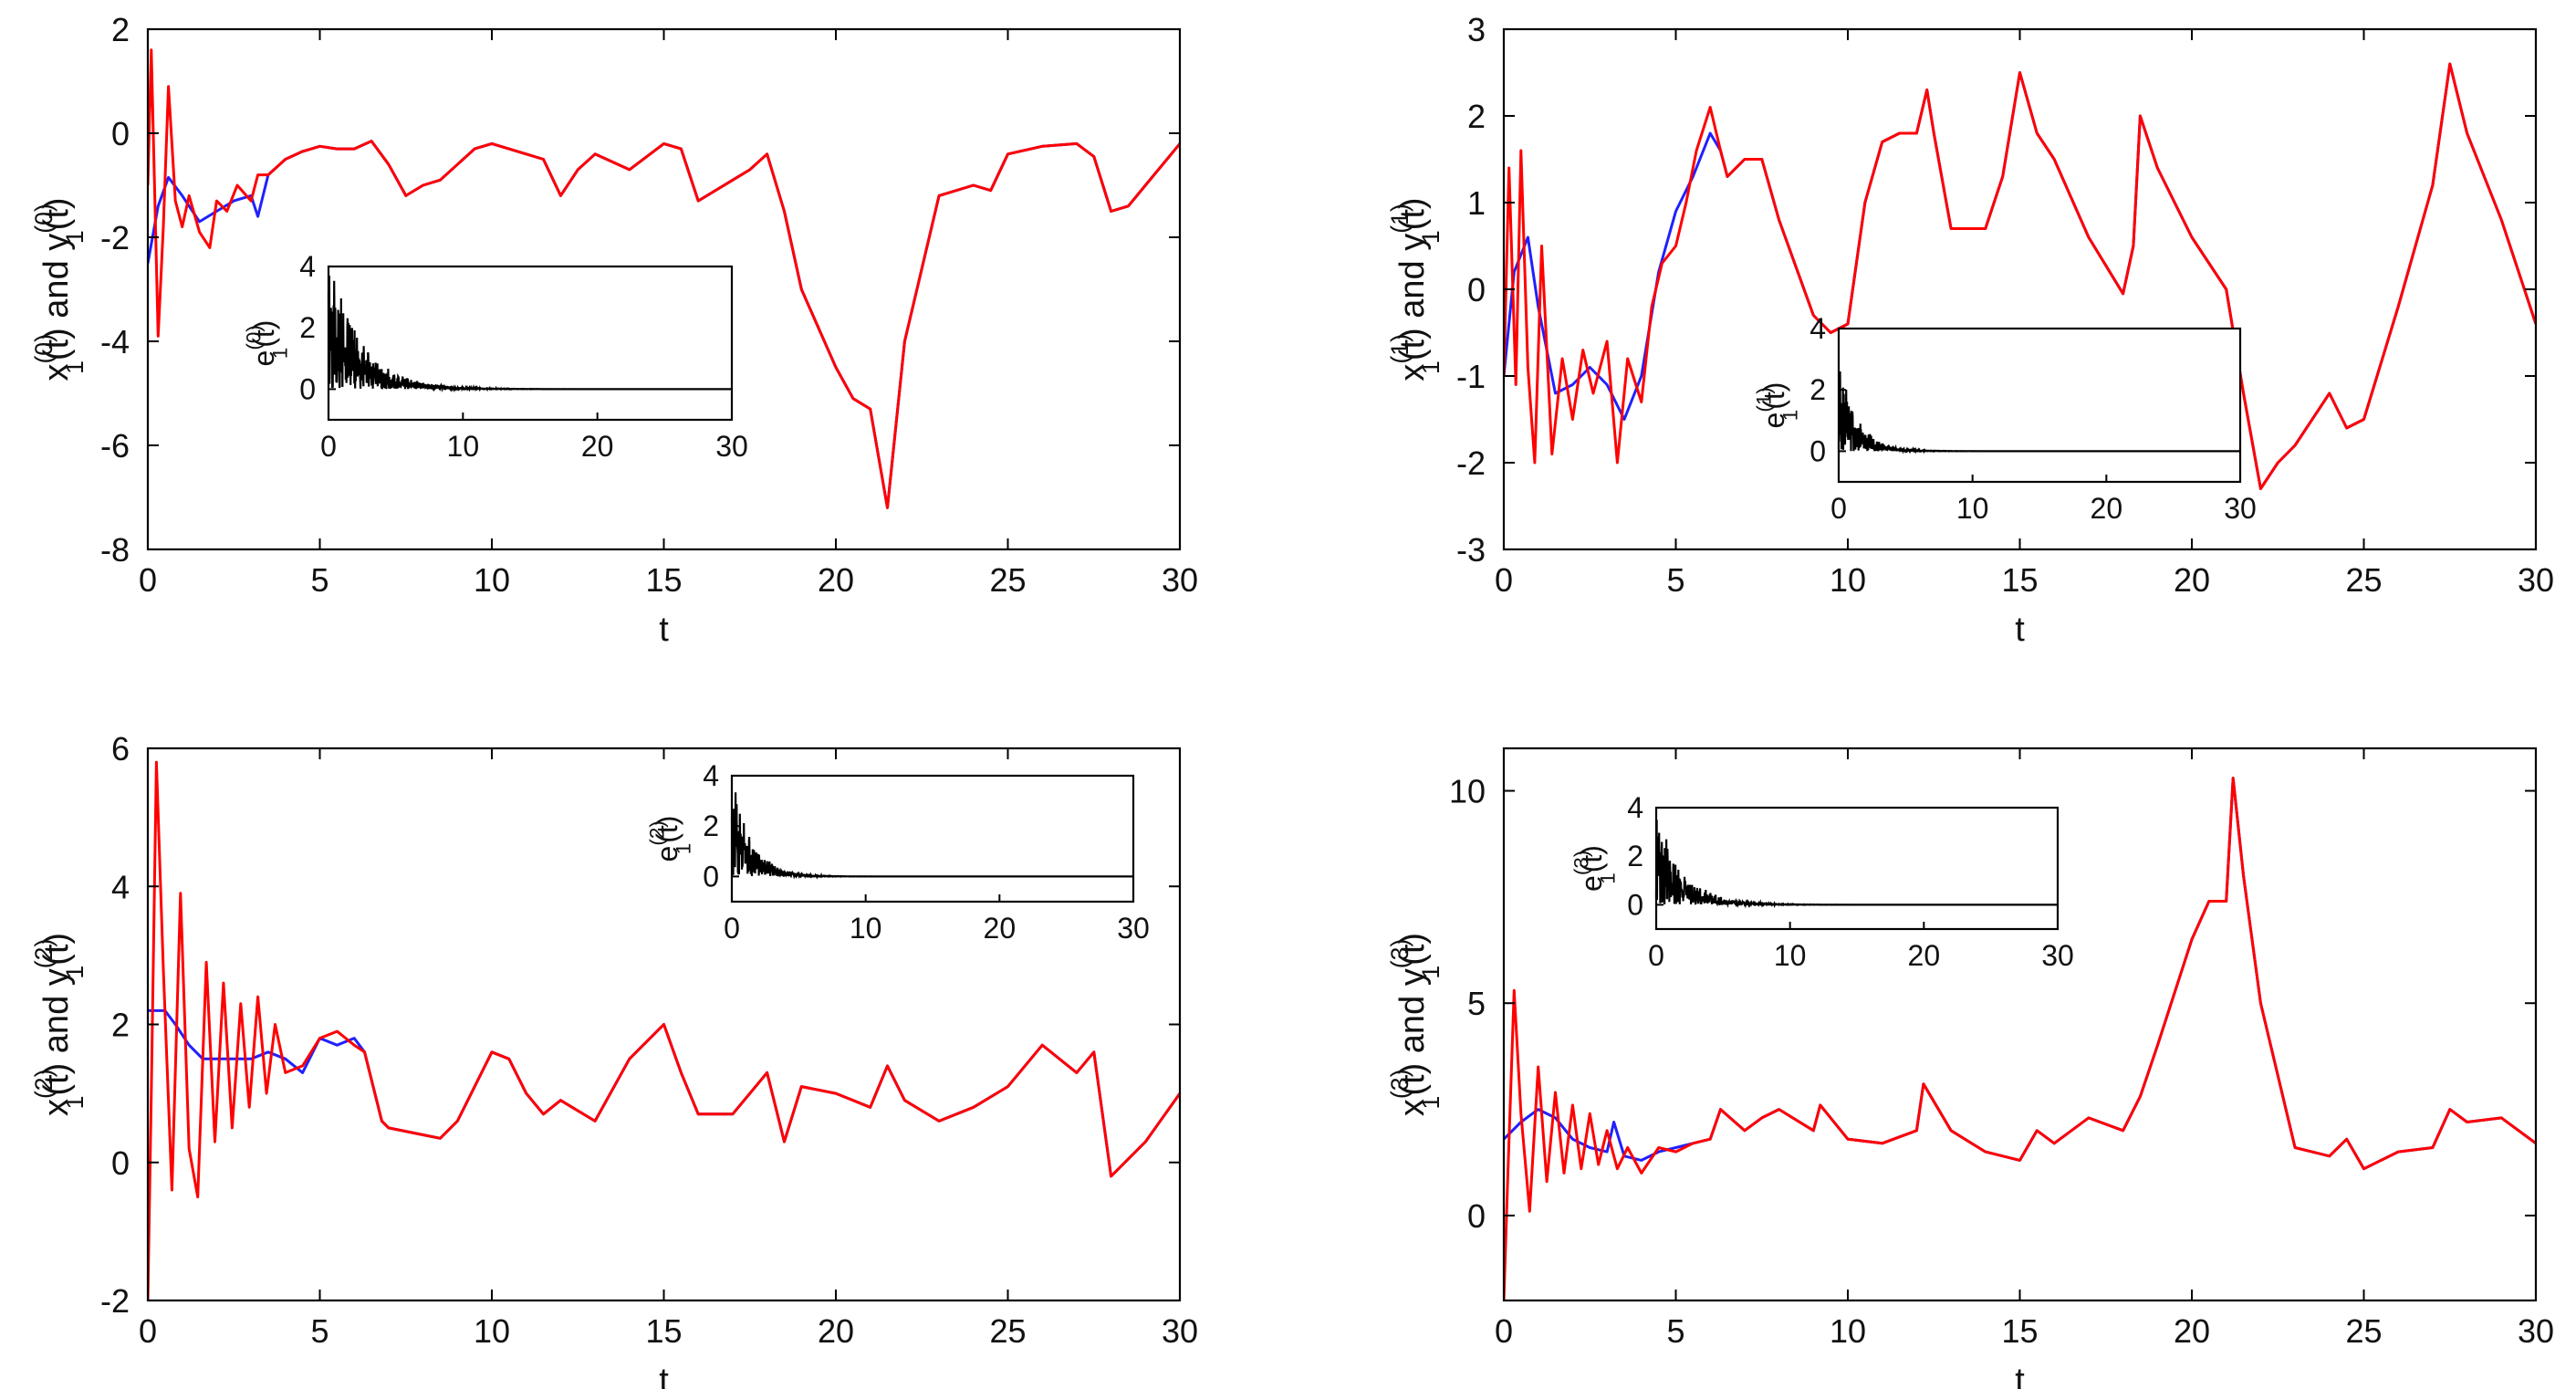  Describe the element at coordinates (59, 1024) in the screenshot. I see `y-axis-label: x(2)1(t) and y(2)1(t)` at that location.